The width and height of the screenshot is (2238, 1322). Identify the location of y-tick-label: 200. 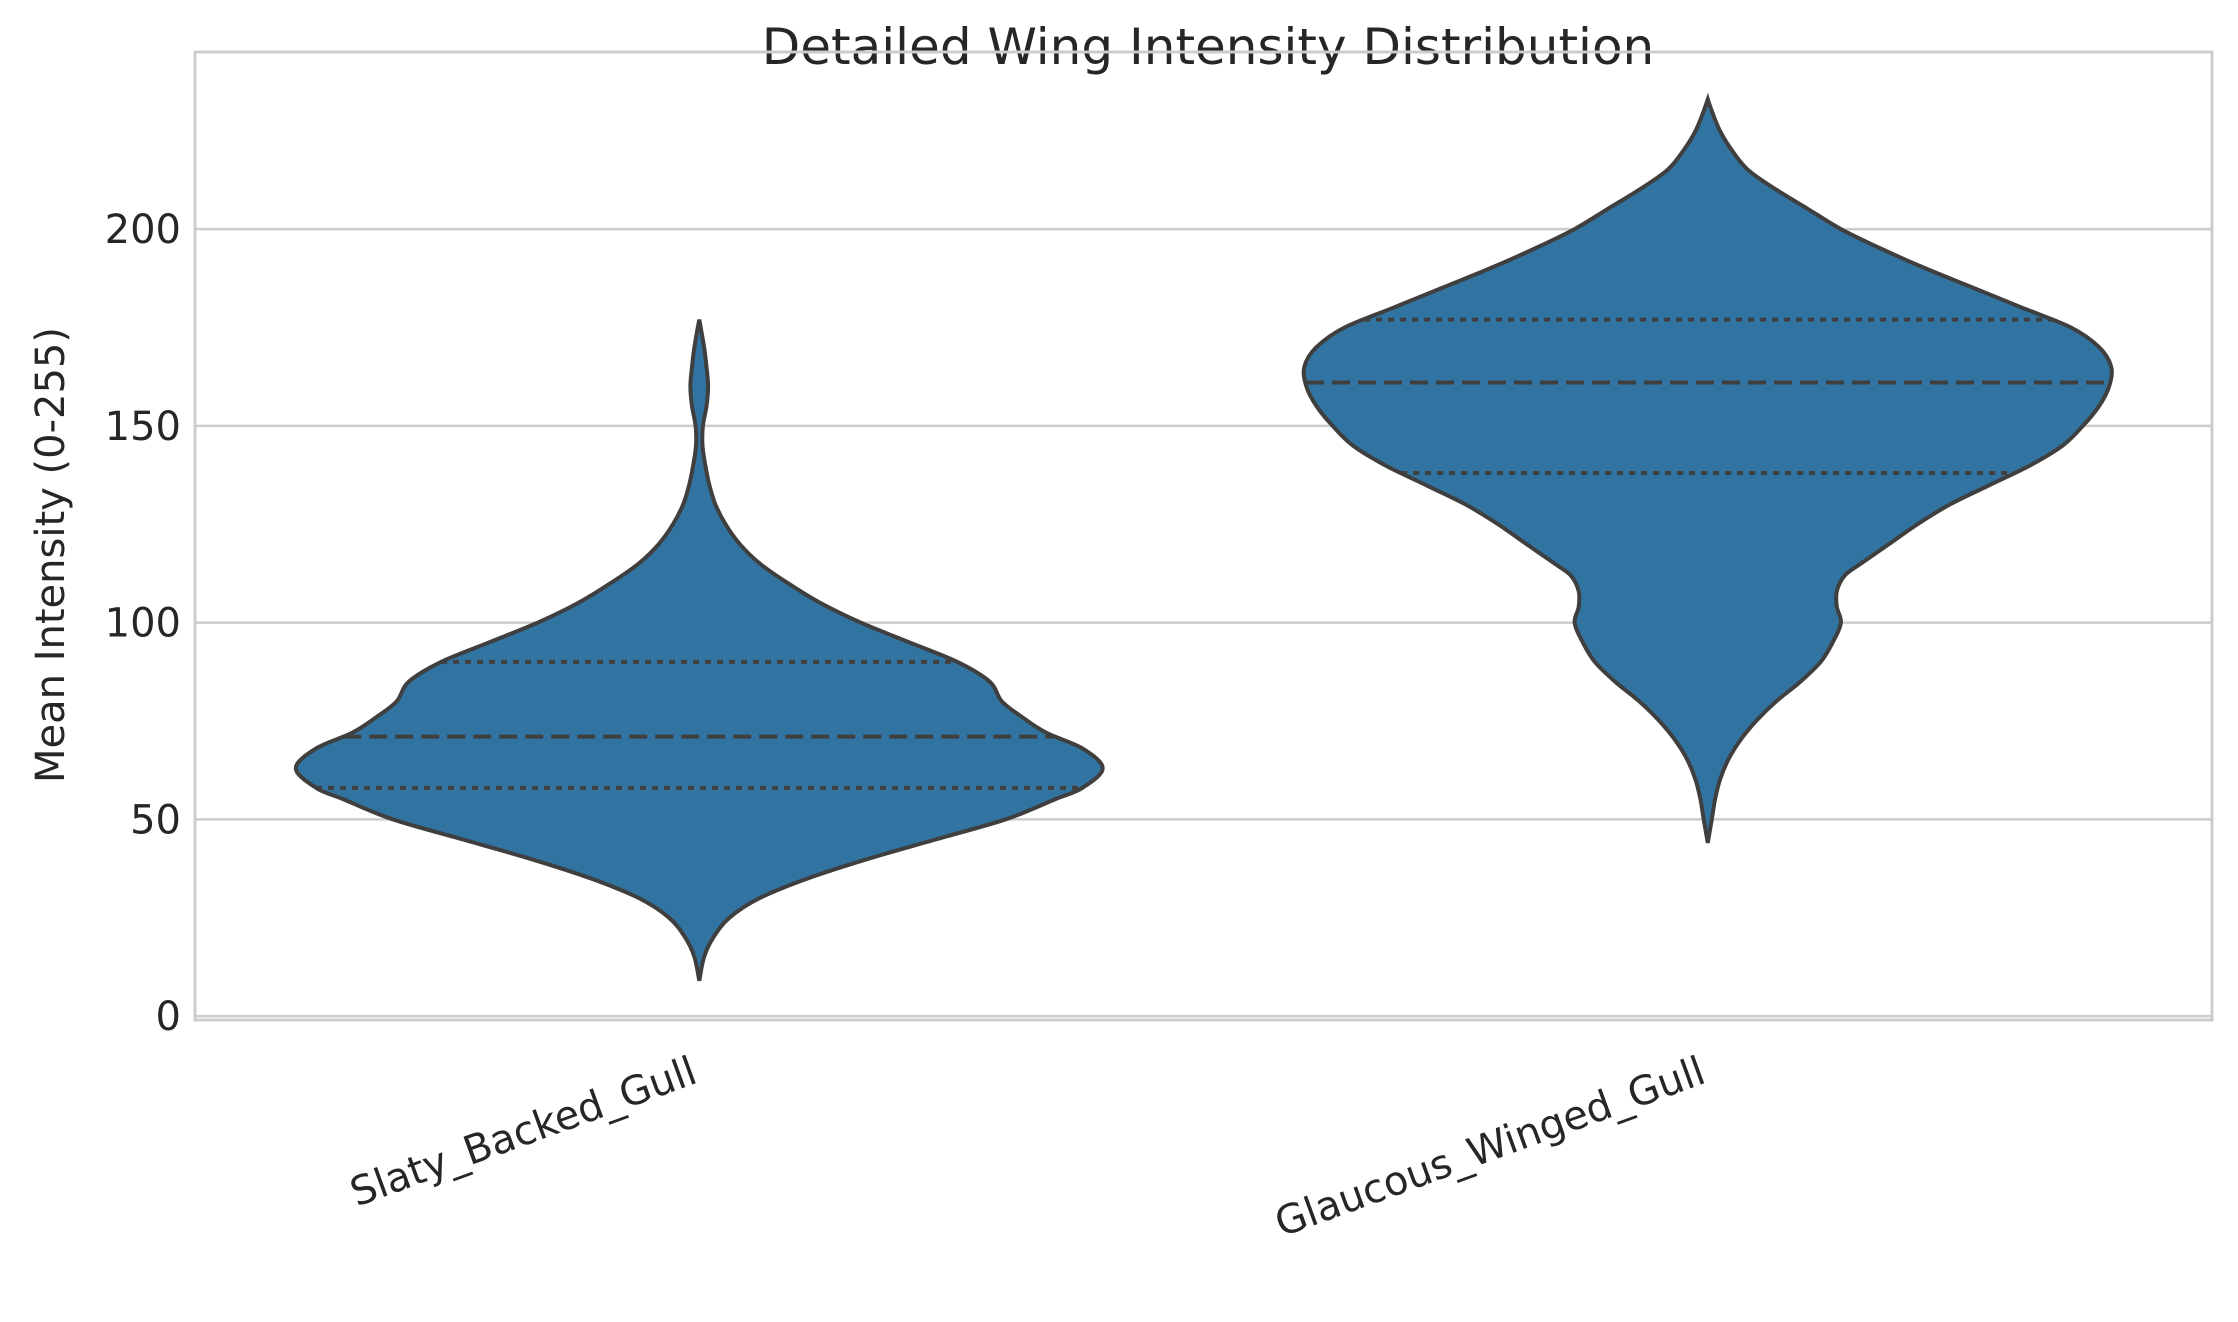
(143, 230).